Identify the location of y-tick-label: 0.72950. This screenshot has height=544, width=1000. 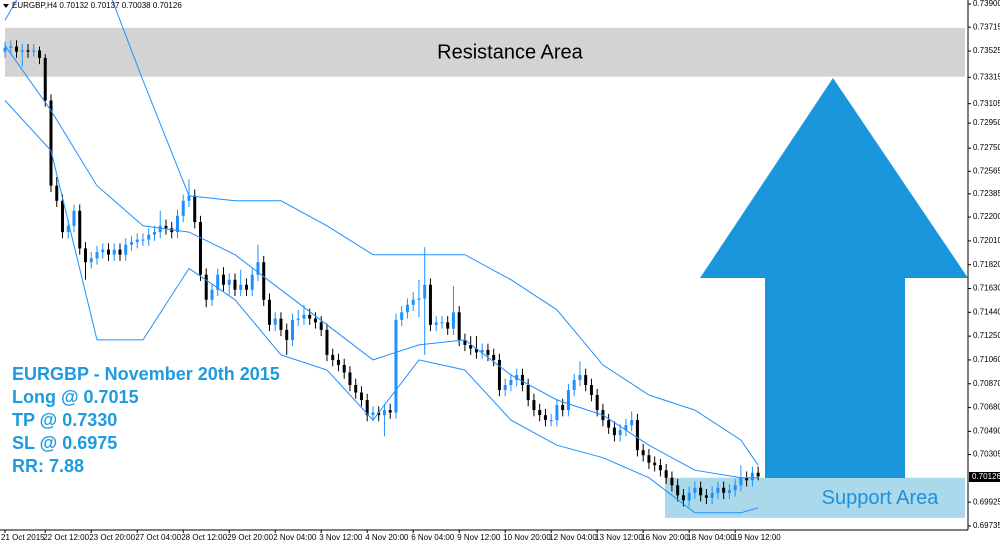
(986, 122).